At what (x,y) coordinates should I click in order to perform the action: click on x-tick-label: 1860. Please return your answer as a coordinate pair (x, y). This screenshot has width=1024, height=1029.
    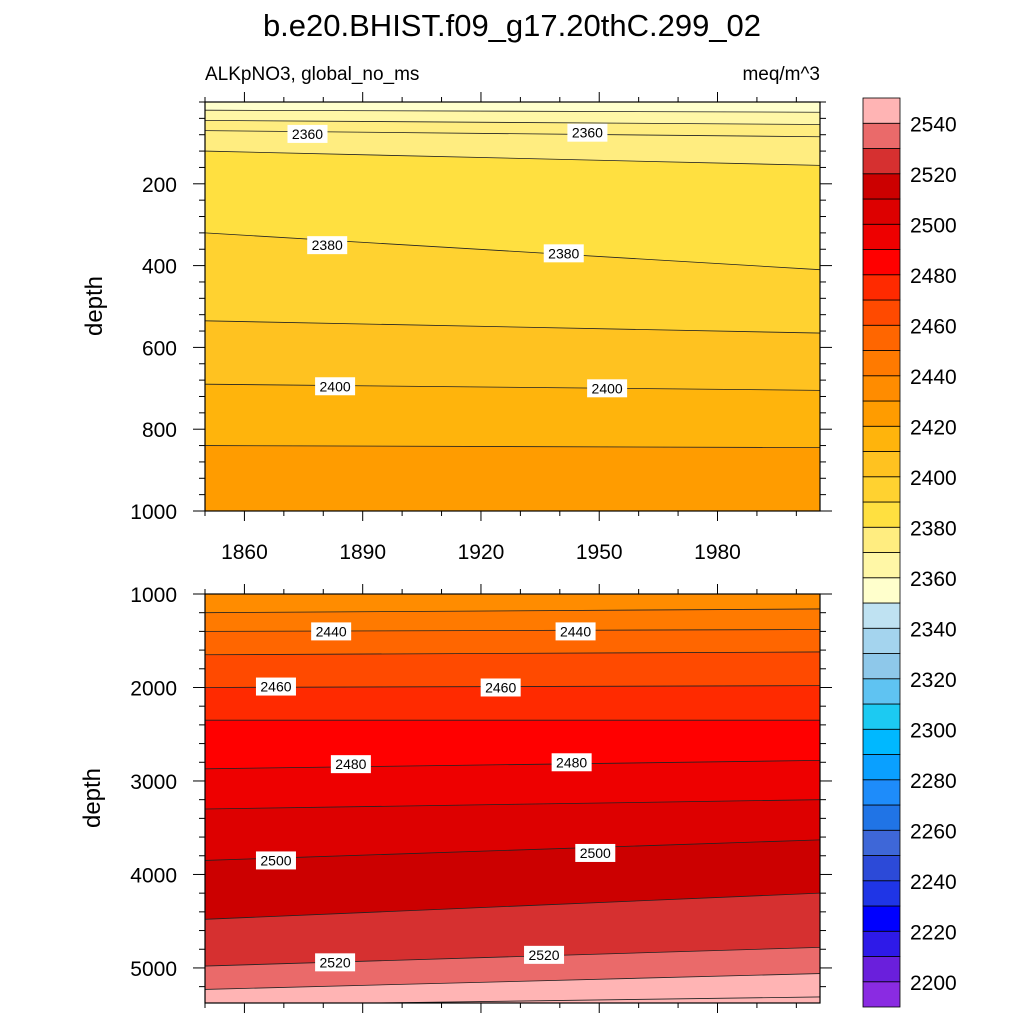
    Looking at the image, I should click on (244, 552).